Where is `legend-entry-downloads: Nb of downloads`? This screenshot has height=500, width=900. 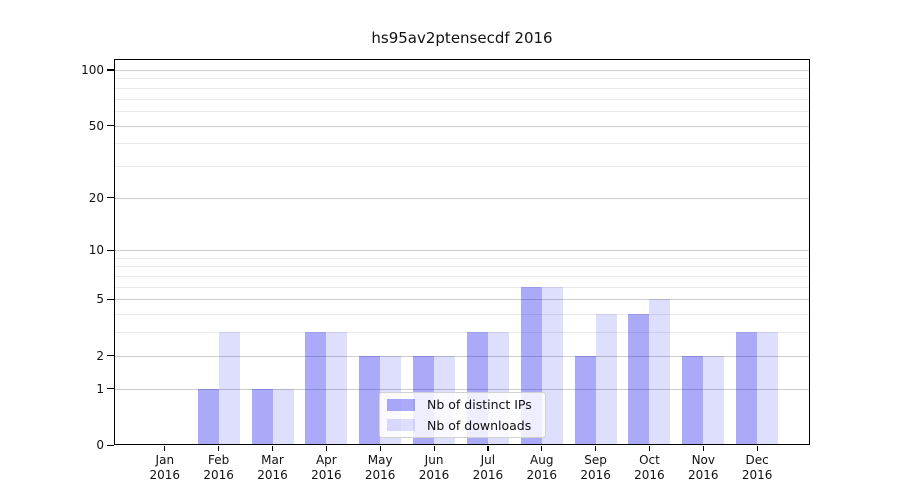
legend-entry-downloads: Nb of downloads is located at coordinates (462, 426).